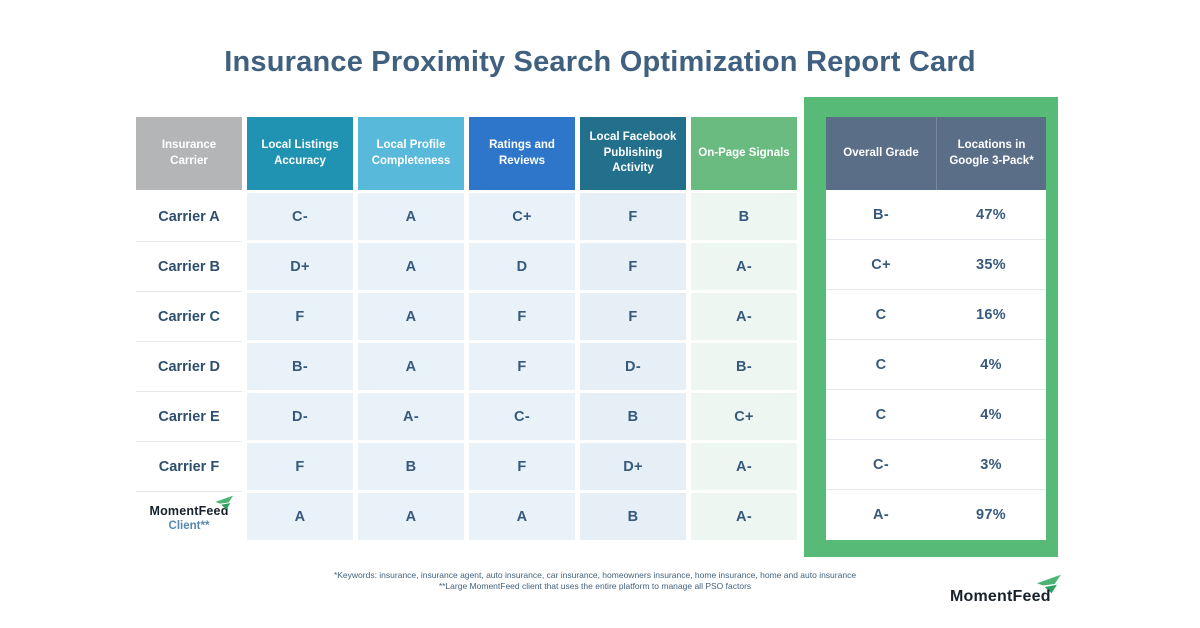  I want to click on column-header-local-listings-accuracy: Local Listings Accuracy, so click(300, 153).